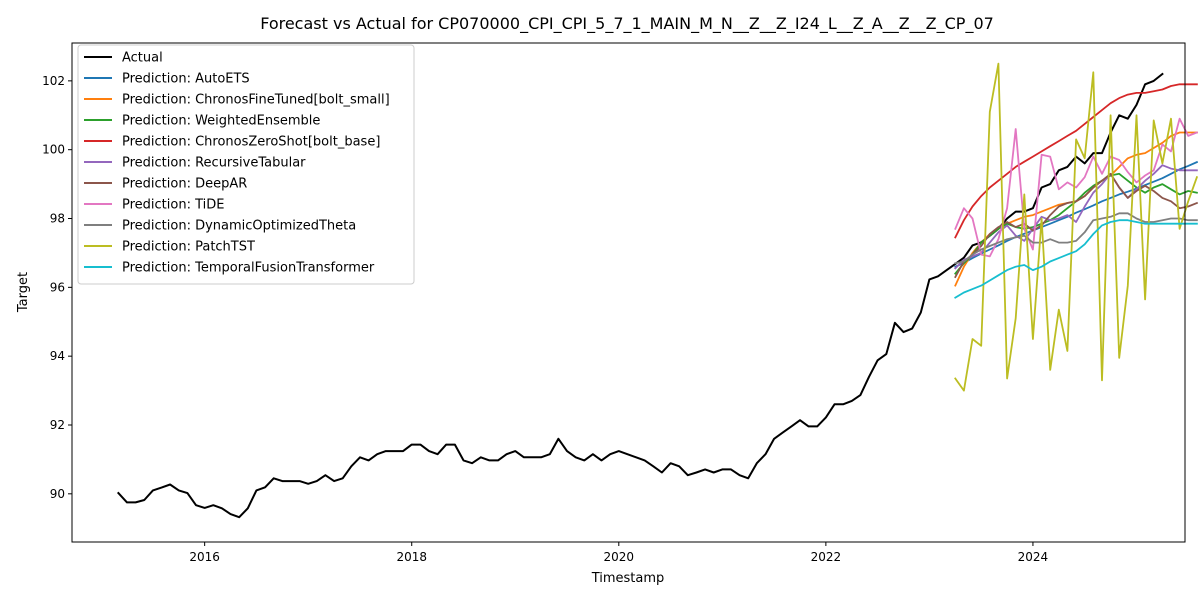  What do you see at coordinates (173, 205) in the screenshot?
I see `legend-label-7: Prediction: TiDE` at bounding box center [173, 205].